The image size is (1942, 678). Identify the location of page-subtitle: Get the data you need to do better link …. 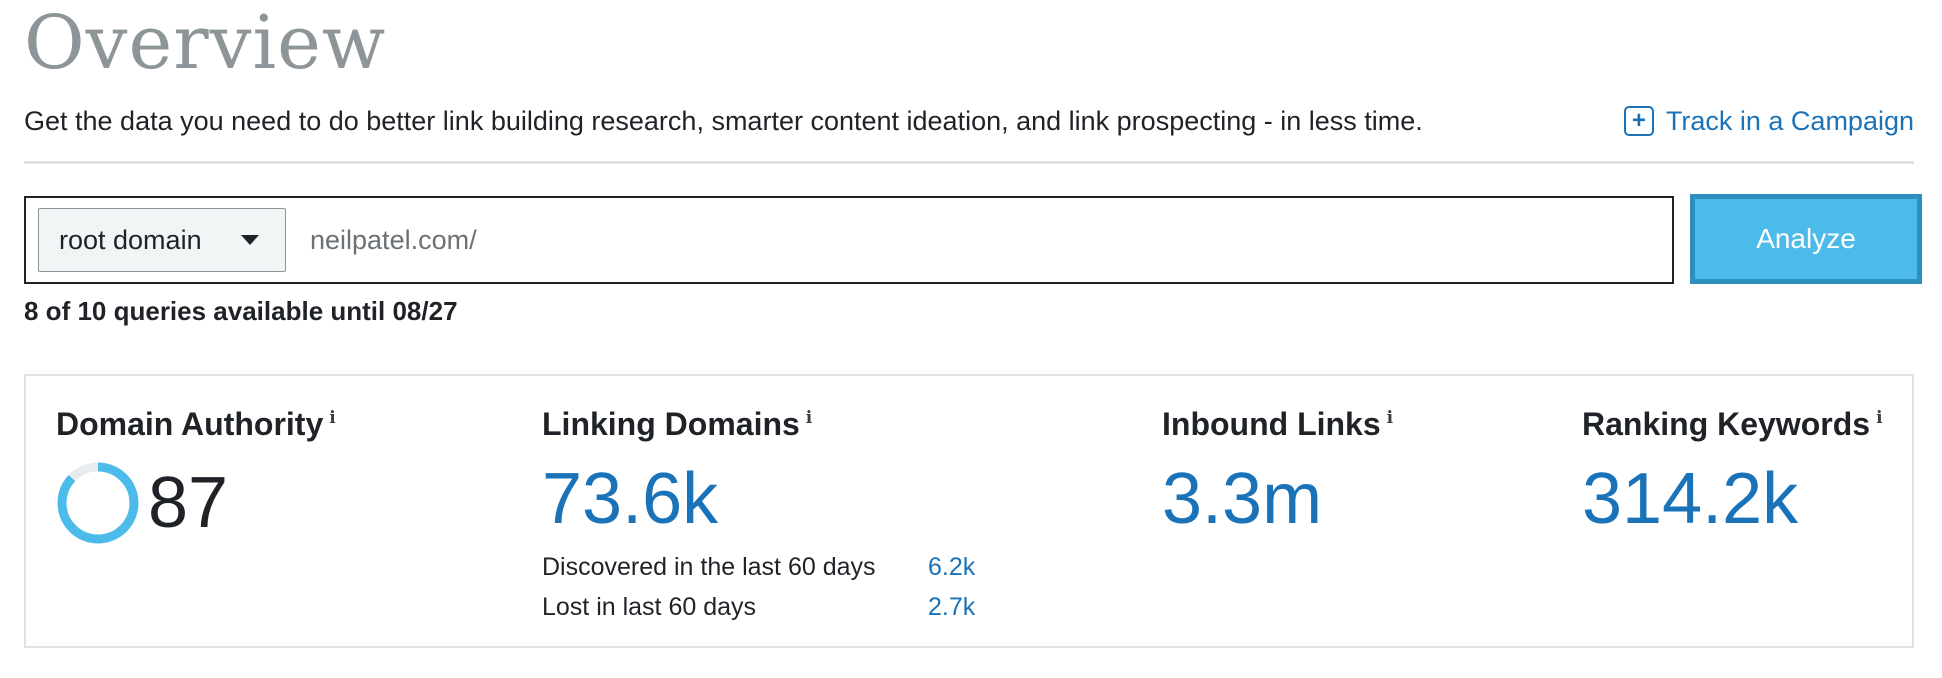
(723, 121).